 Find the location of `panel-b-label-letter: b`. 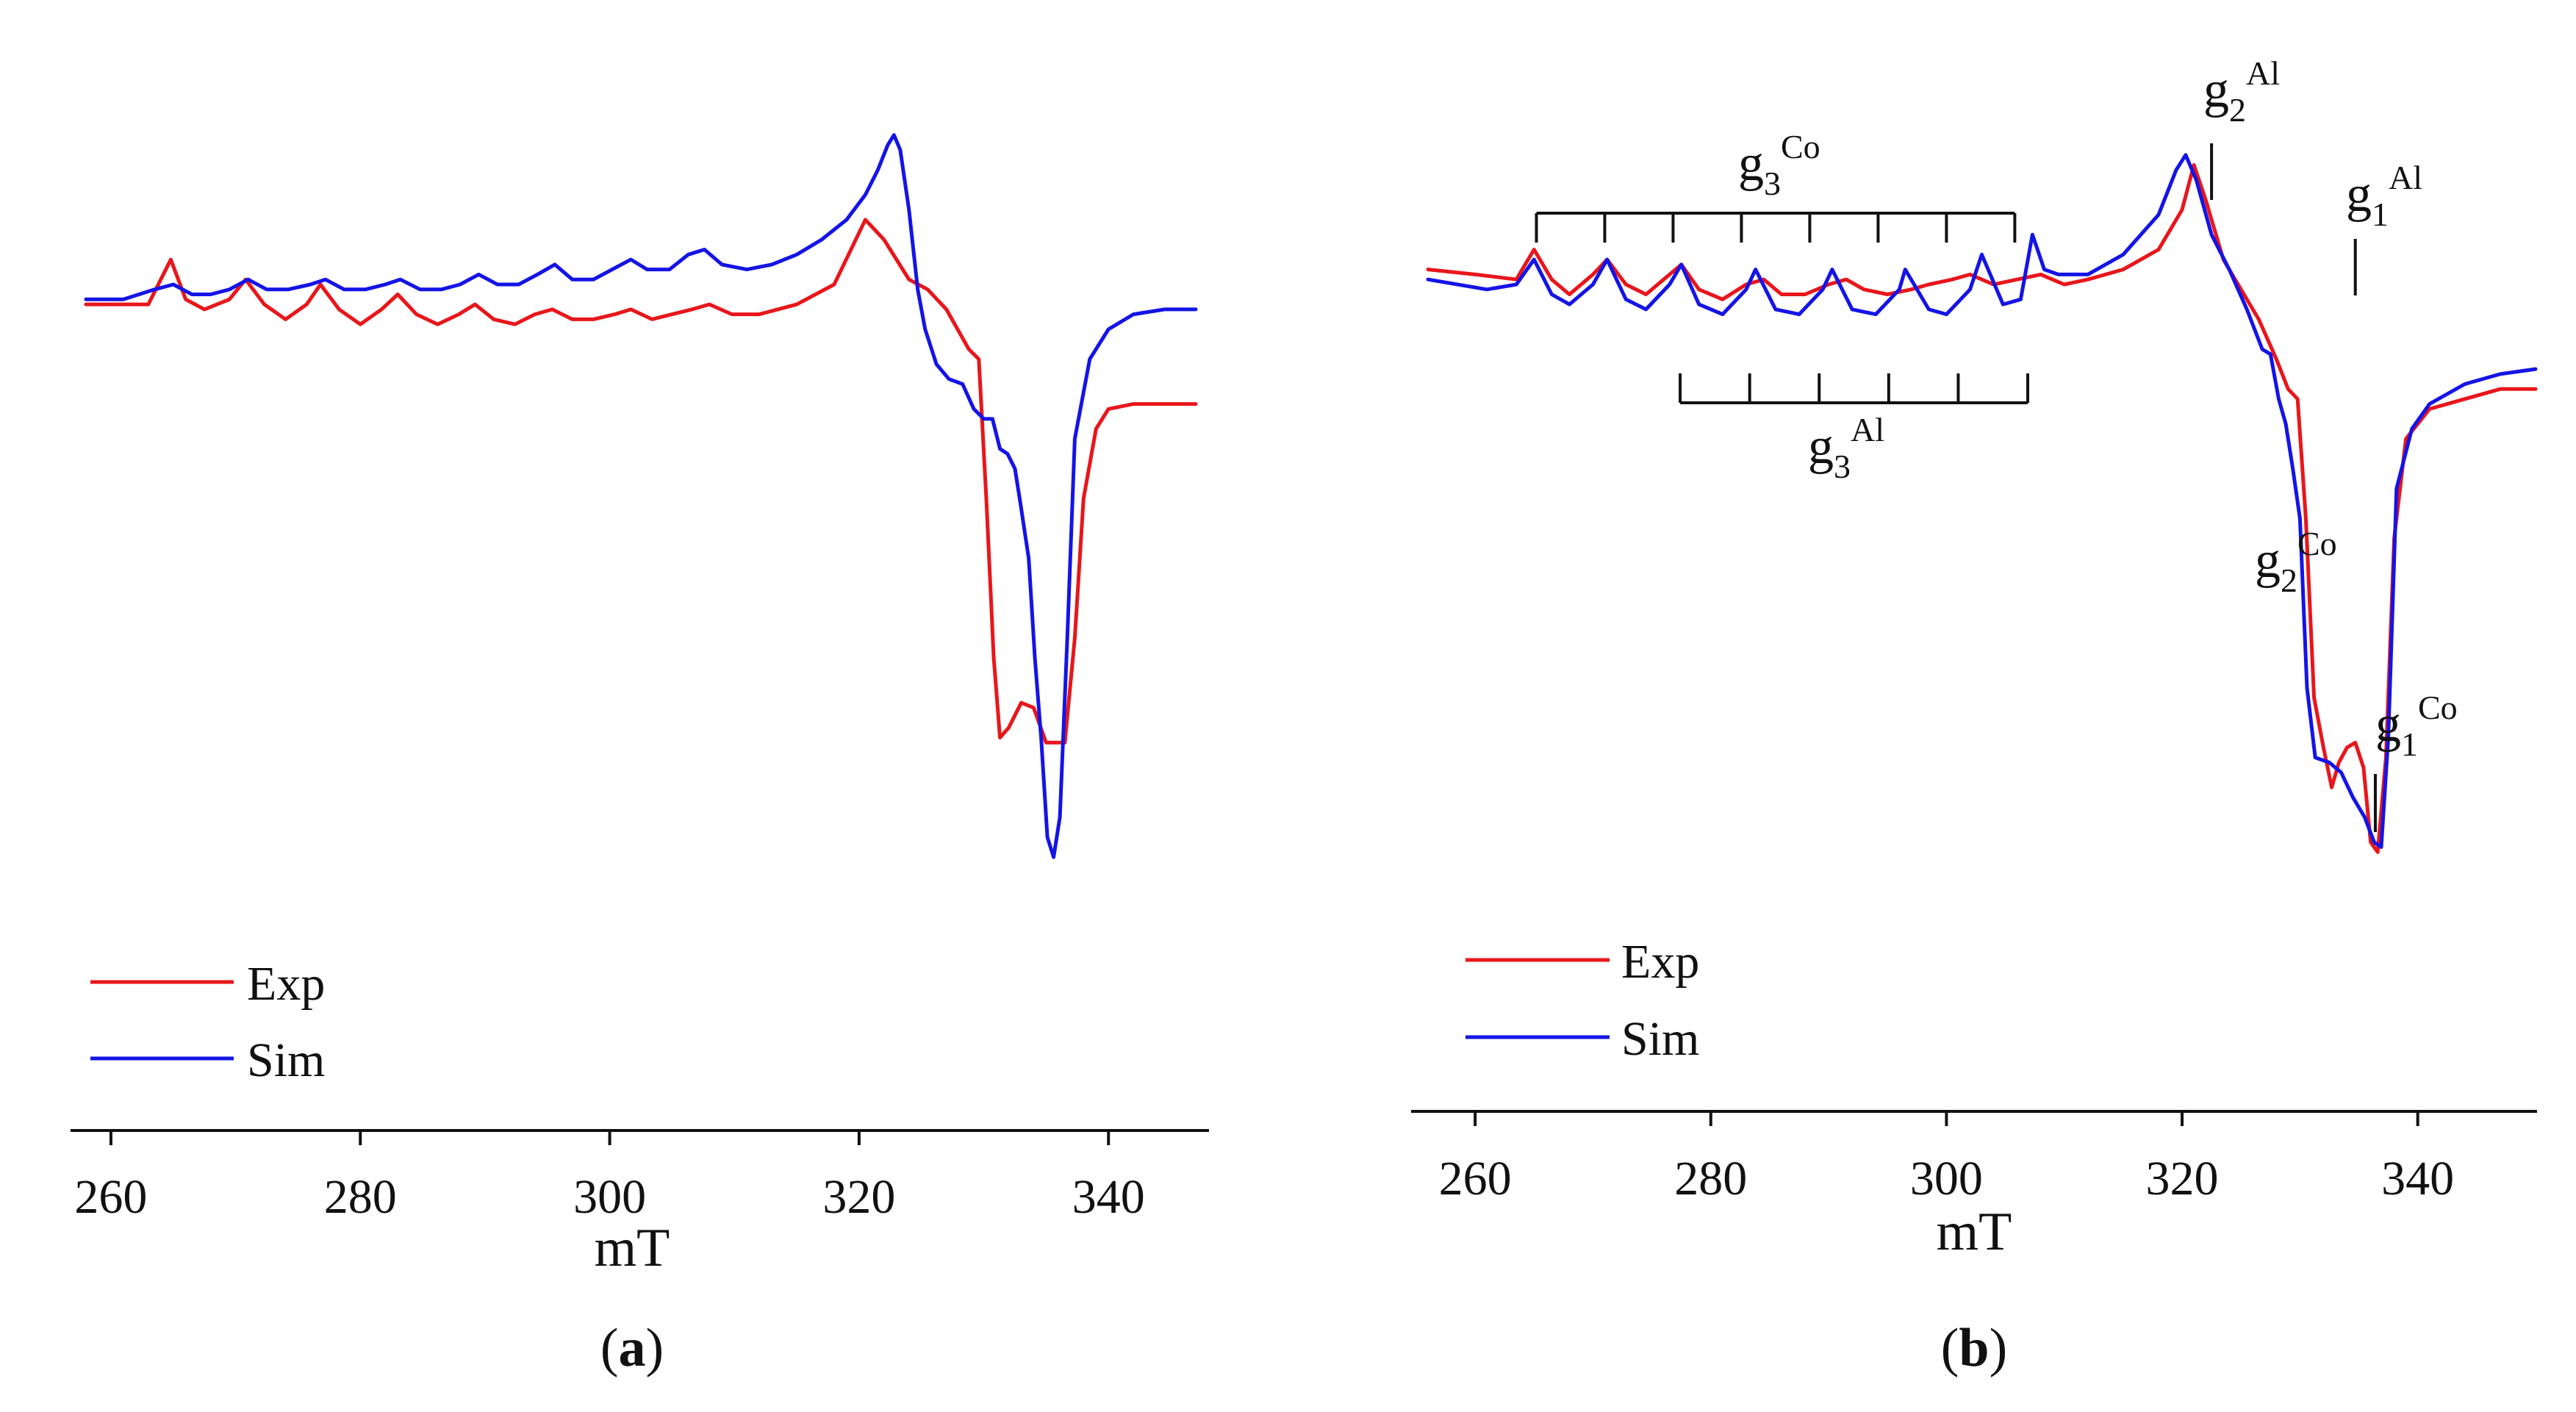

panel-b-label-letter: b is located at coordinates (1974, 1348).